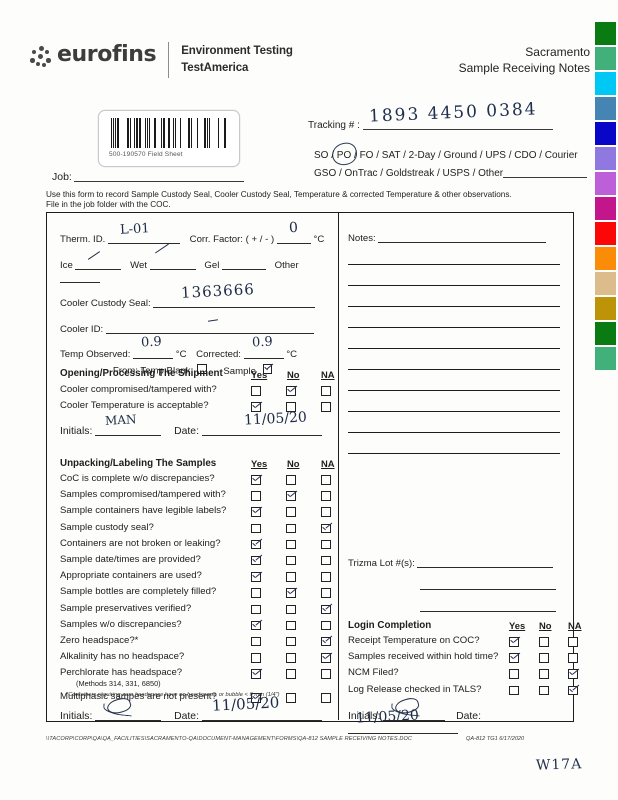  I want to click on job-field: Job:, so click(148, 176).